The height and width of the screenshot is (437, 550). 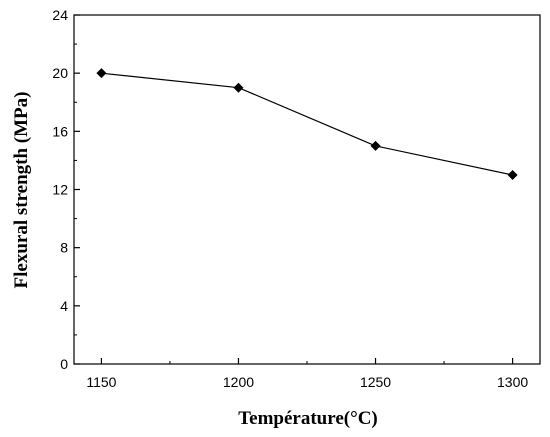 I want to click on x-tick-label: 1250, so click(x=375, y=382).